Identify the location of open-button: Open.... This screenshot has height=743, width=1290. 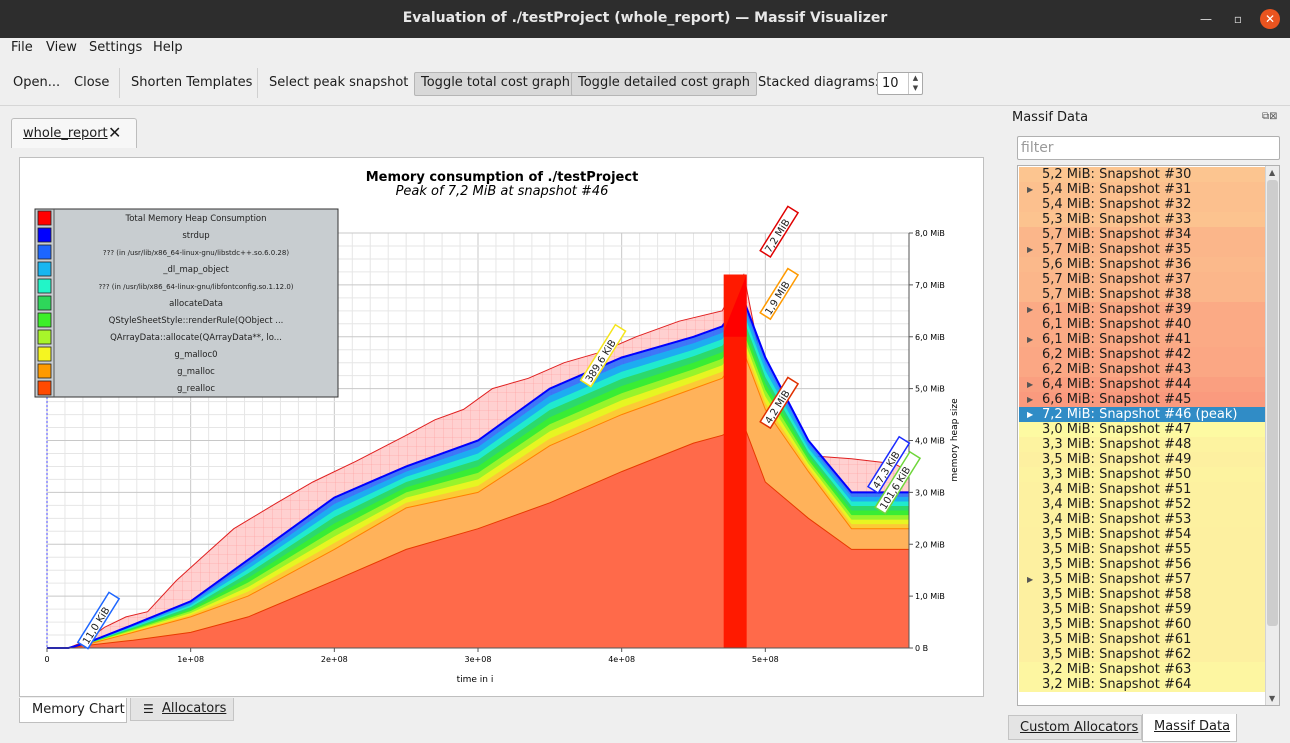
(37, 82).